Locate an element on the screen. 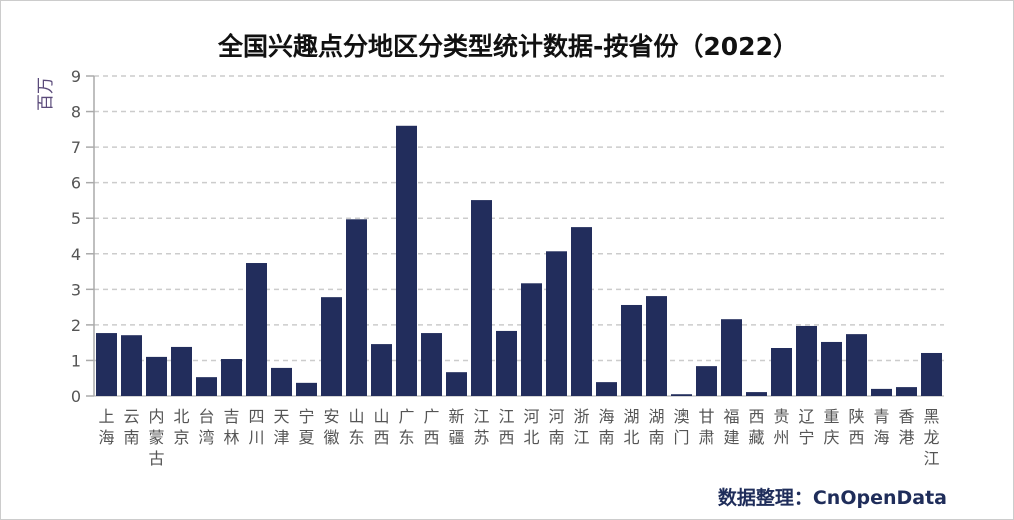 Image resolution: width=1014 pixels, height=520 pixels. x-tick-label: 内蒙古 is located at coordinates (156, 437).